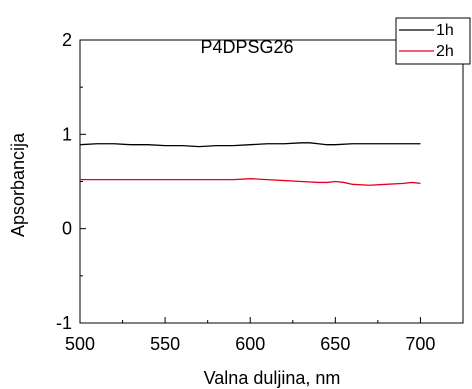  I want to click on chart-title: P4DPSG26, so click(246, 47).